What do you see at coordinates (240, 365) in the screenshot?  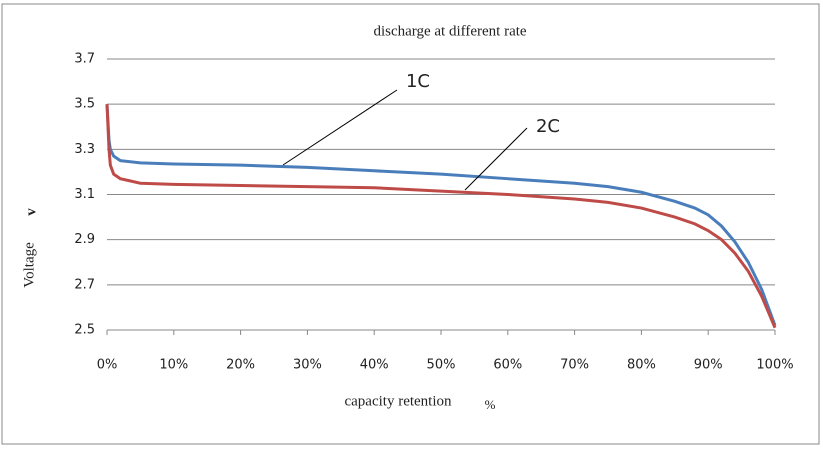 I see `x-tick-label: 20%` at bounding box center [240, 365].